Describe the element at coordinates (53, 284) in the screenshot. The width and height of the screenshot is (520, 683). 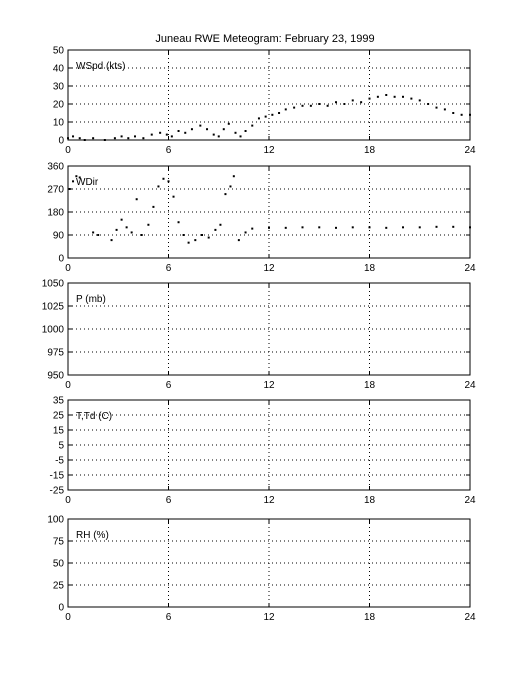
I see `y-tick-label: 1050` at that location.